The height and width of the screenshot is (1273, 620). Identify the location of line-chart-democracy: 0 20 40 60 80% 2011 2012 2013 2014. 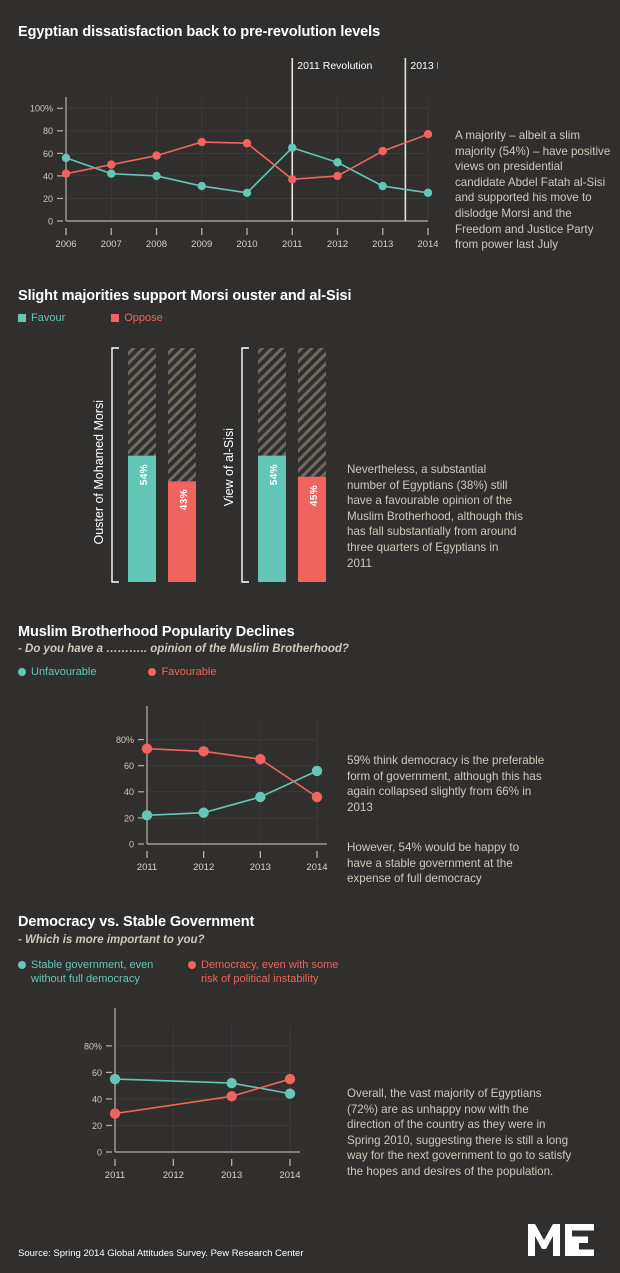
(185, 1101).